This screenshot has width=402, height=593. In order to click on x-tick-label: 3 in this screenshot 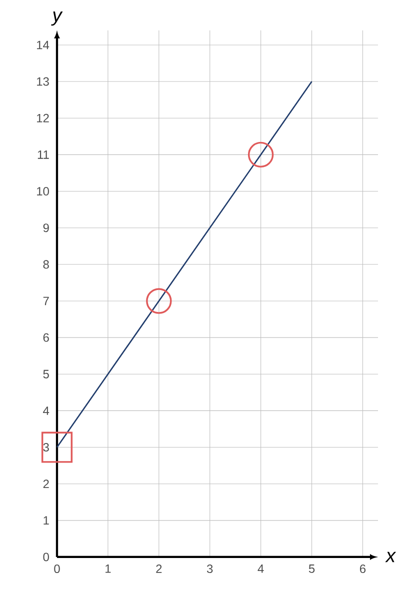, I will do `click(209, 569)`.